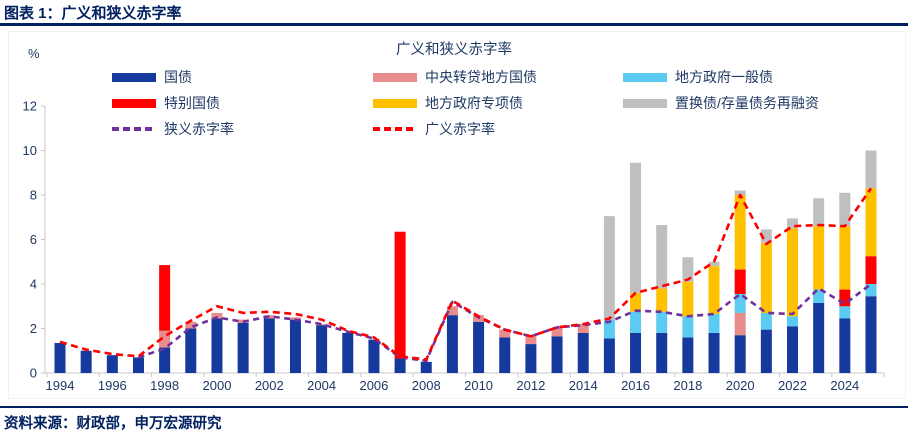 This screenshot has width=908, height=438. What do you see at coordinates (165, 360) in the screenshot?
I see `bar-segment-1998-国债` at bounding box center [165, 360].